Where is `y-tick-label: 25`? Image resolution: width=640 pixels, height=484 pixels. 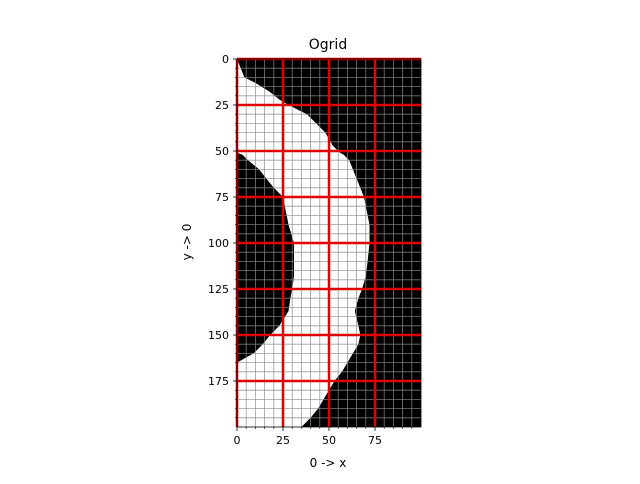
y-tick-label: 25 is located at coordinates (222, 105).